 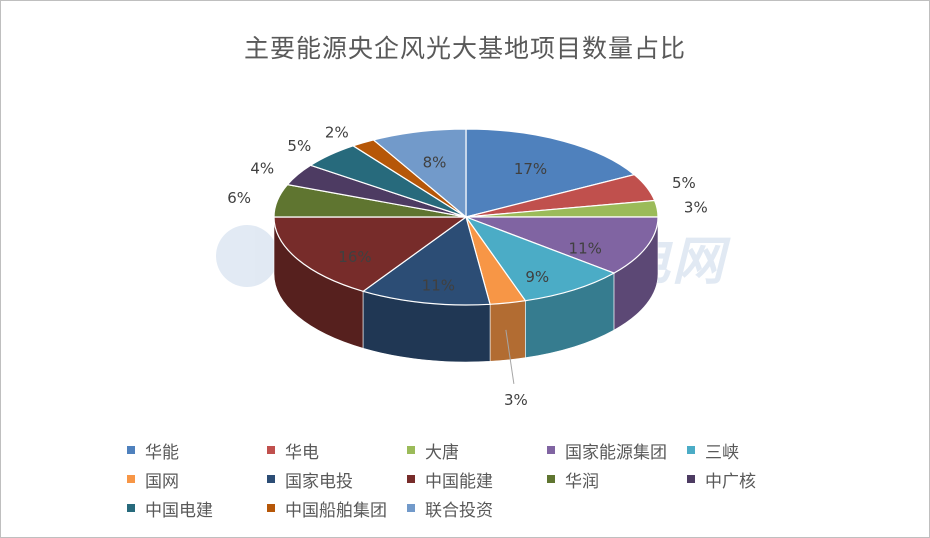 What do you see at coordinates (616, 452) in the screenshot?
I see `legend-label: 国家能源集团` at bounding box center [616, 452].